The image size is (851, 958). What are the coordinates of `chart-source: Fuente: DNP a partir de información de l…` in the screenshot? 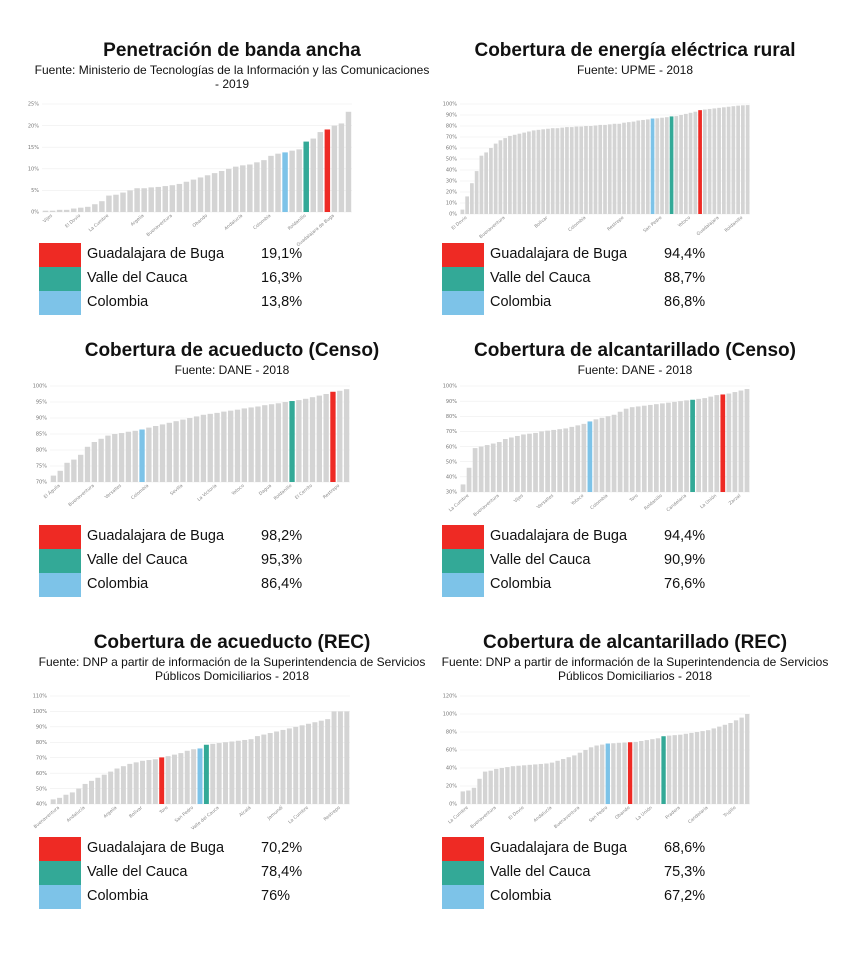 It's located at (635, 669).